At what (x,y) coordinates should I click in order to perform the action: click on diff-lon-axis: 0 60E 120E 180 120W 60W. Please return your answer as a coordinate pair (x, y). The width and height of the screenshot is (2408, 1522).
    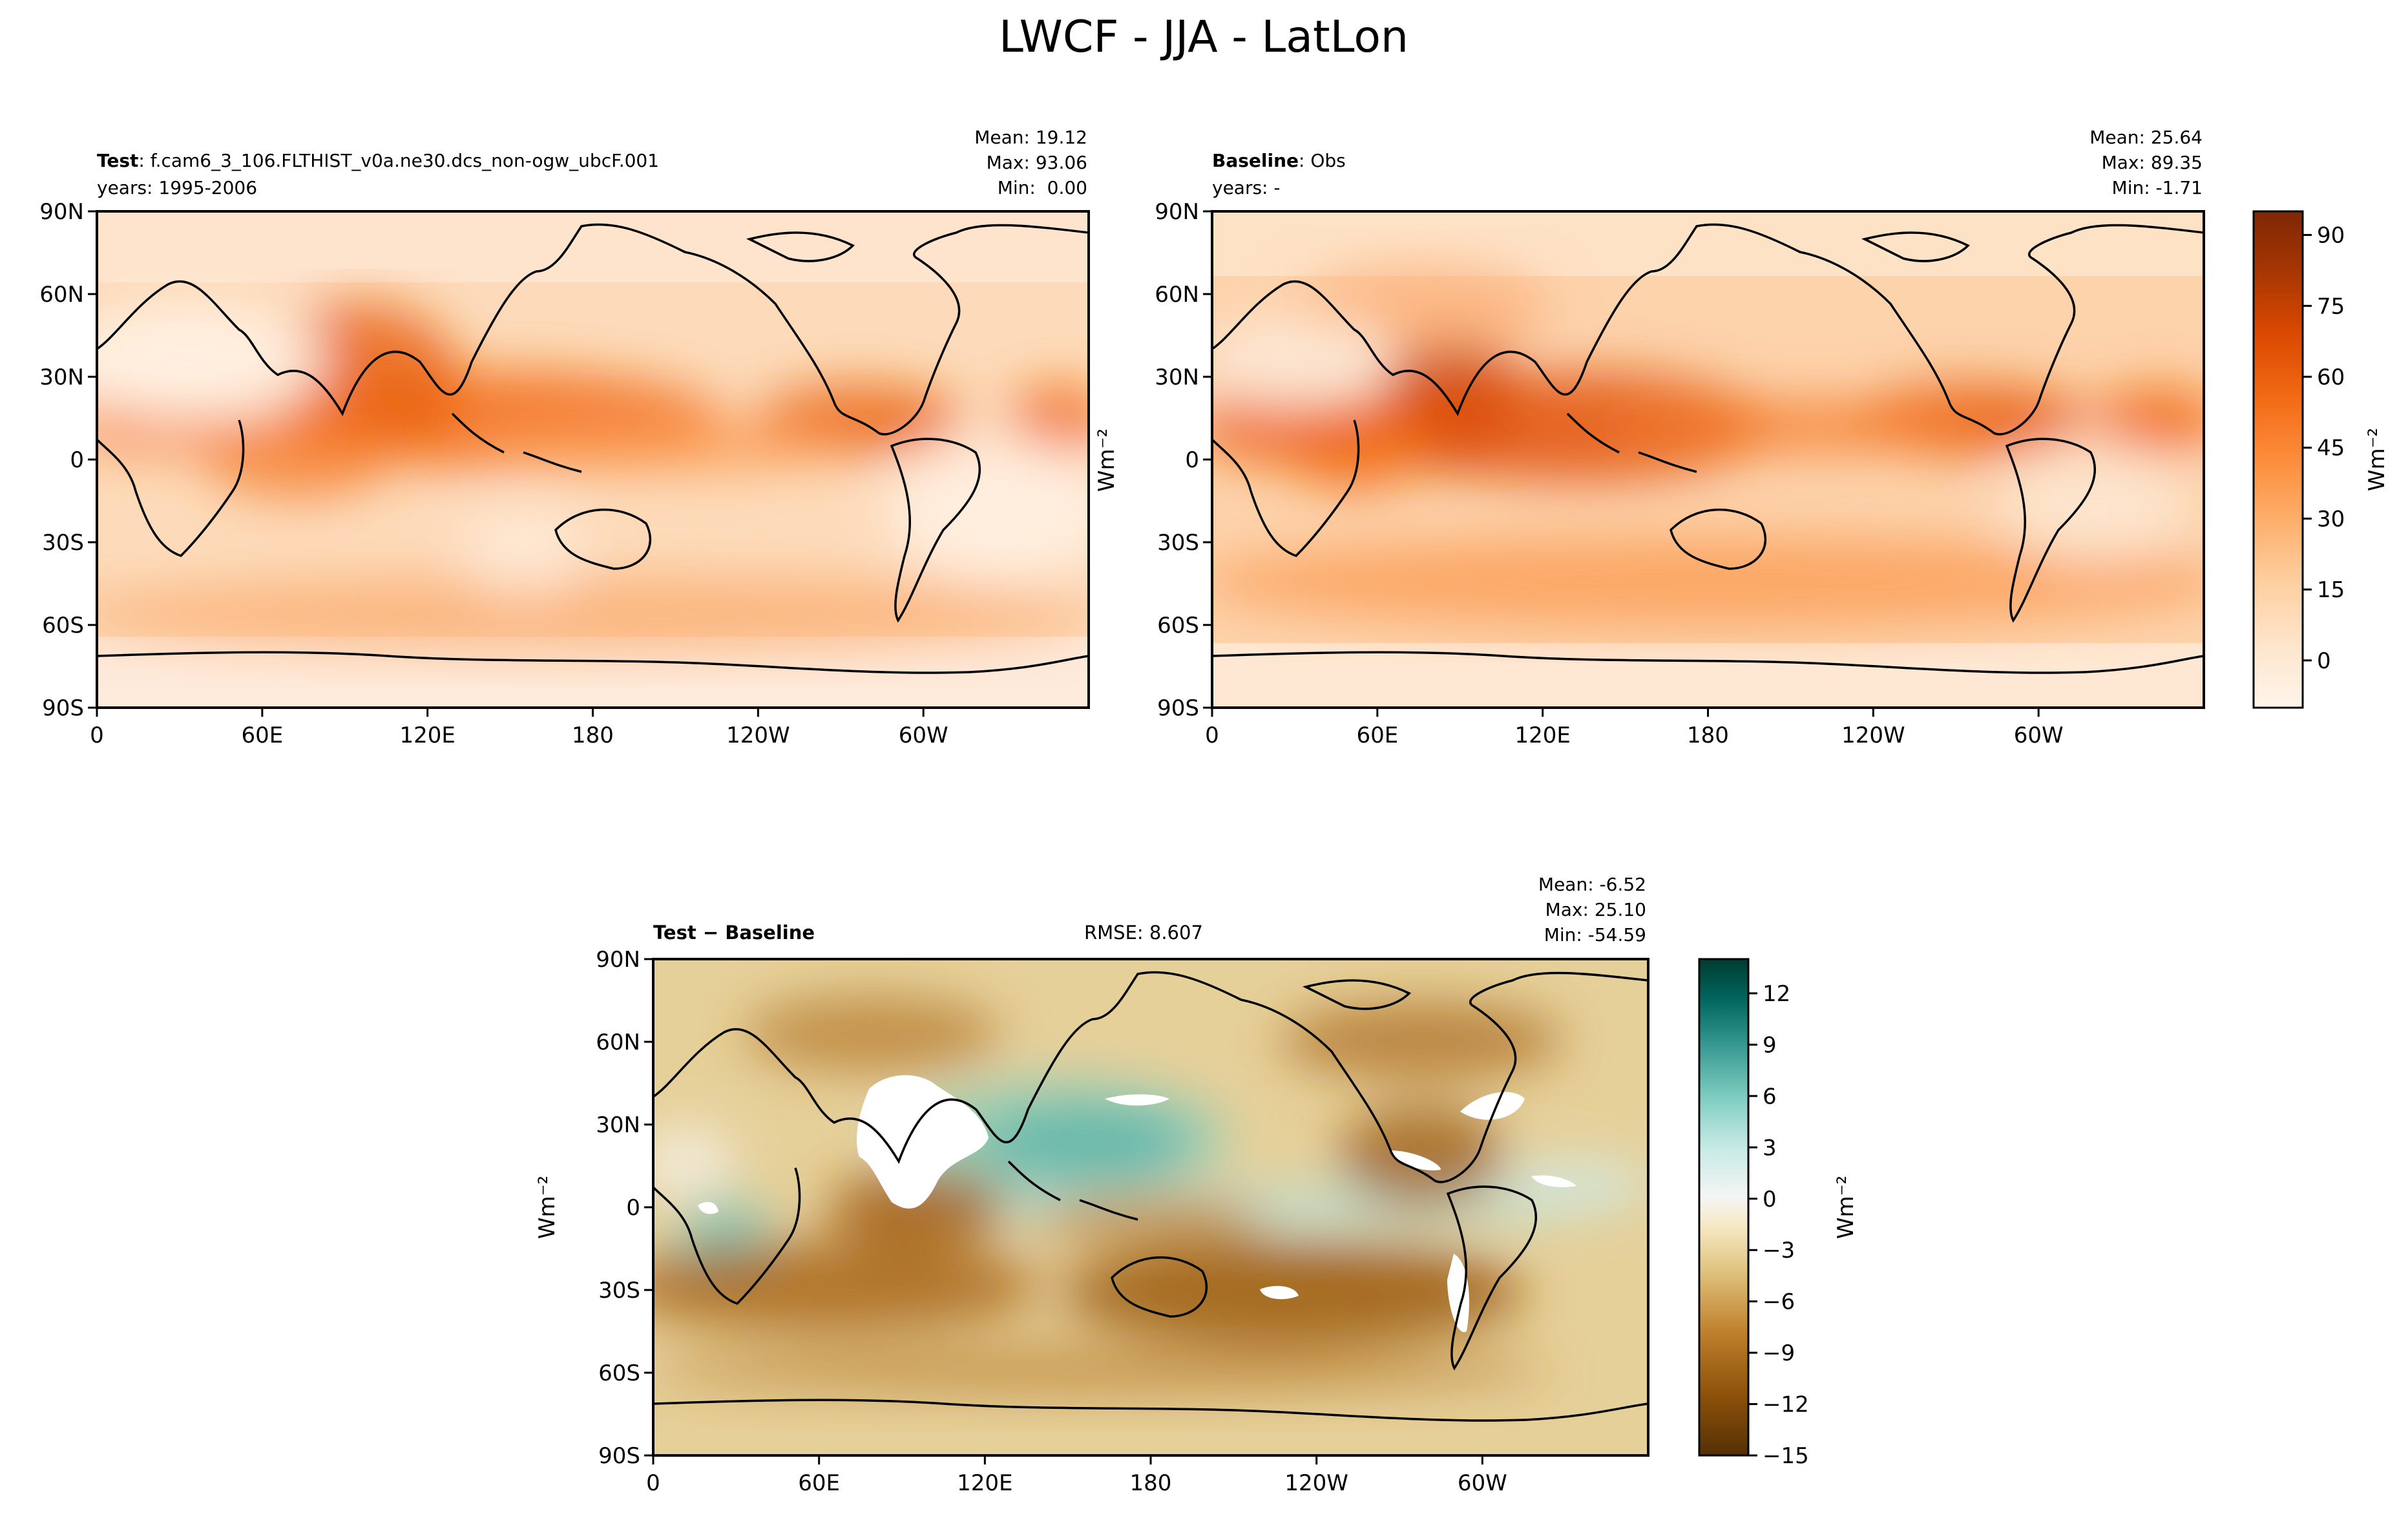
    Looking at the image, I should click on (1076, 1475).